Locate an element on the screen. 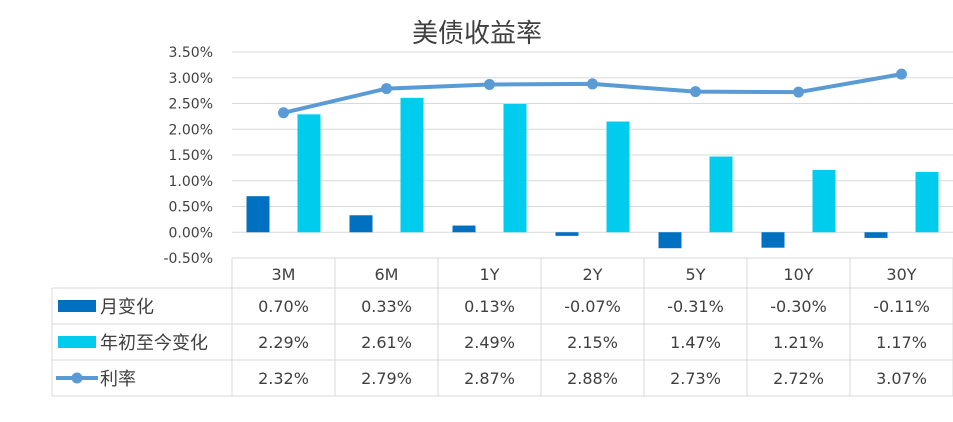 This screenshot has width=953, height=422. table-cell-value: -0.31% is located at coordinates (695, 306).